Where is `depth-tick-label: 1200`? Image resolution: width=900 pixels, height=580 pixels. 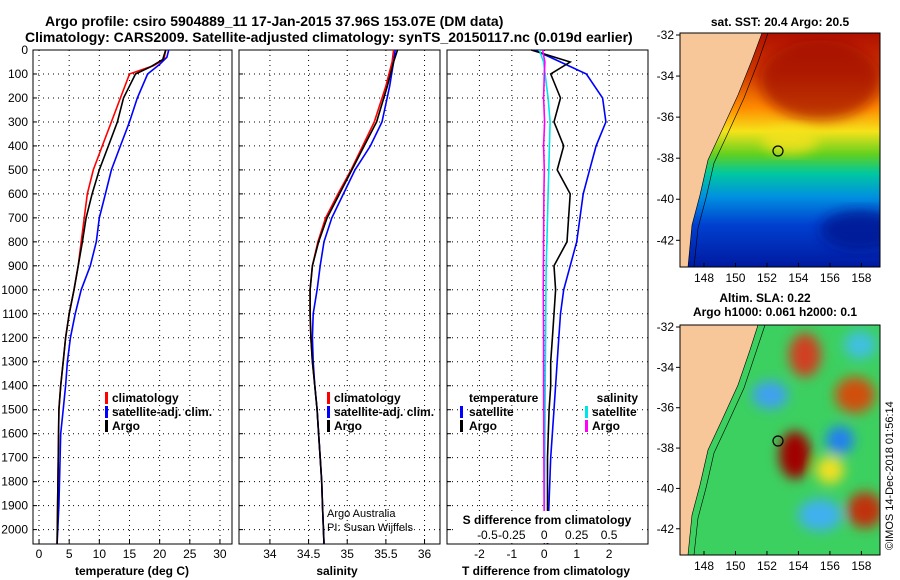 depth-tick-label: 1200 is located at coordinates (14, 338).